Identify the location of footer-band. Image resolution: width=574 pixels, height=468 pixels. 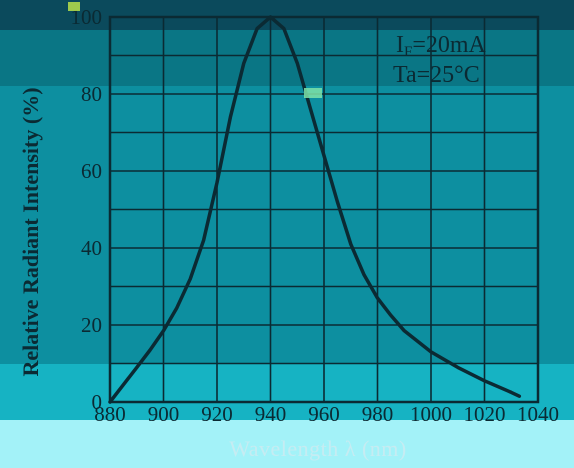
(287, 444).